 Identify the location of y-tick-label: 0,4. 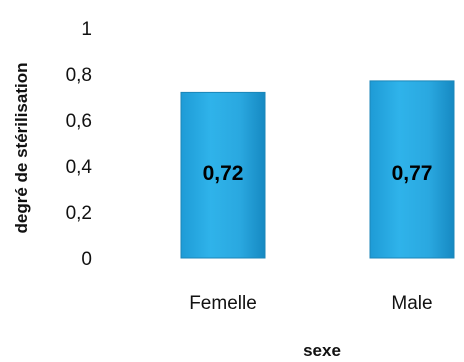
(79, 167).